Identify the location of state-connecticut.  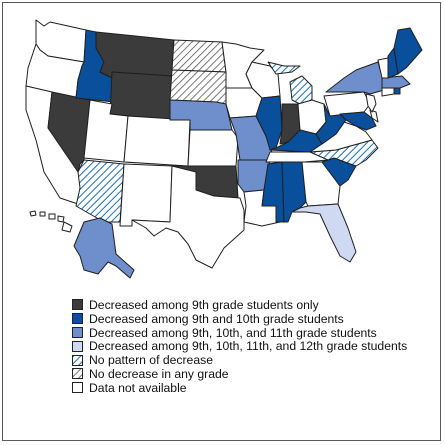
(388, 92).